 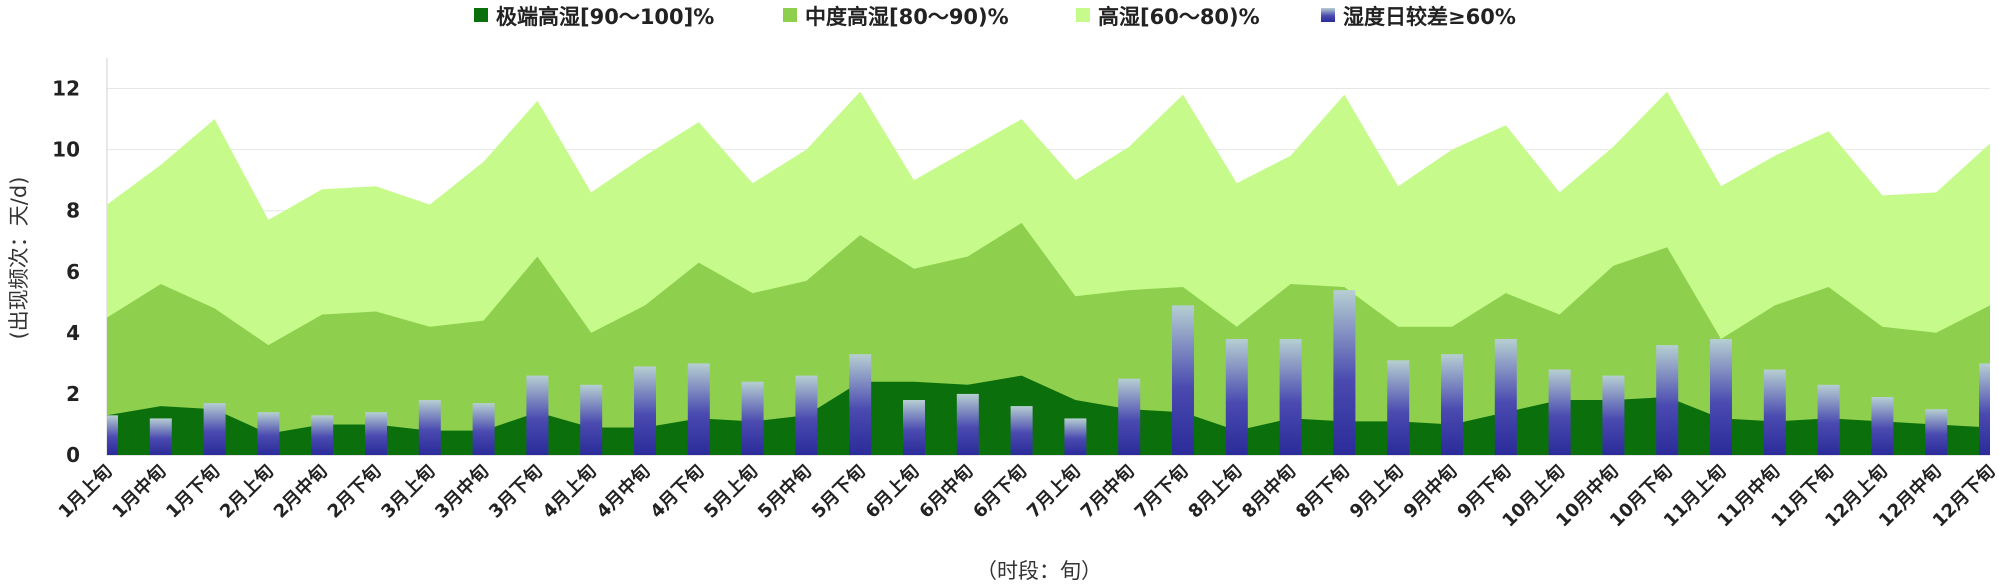 I want to click on legend-label-diff: 湿度日较差≥60%, so click(x=1429, y=17).